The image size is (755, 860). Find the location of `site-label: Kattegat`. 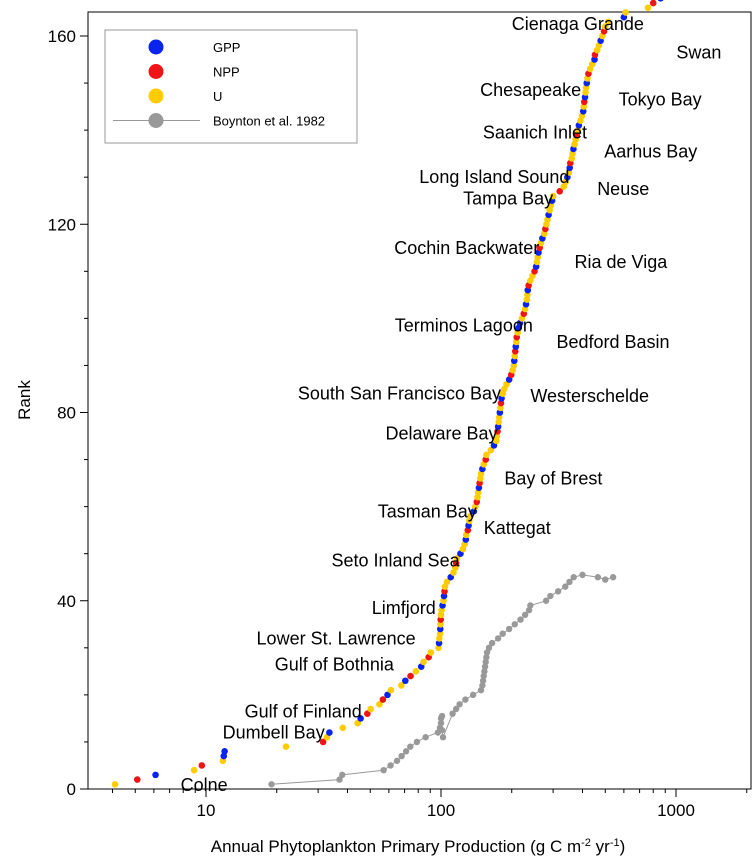

site-label: Kattegat is located at coordinates (517, 528).